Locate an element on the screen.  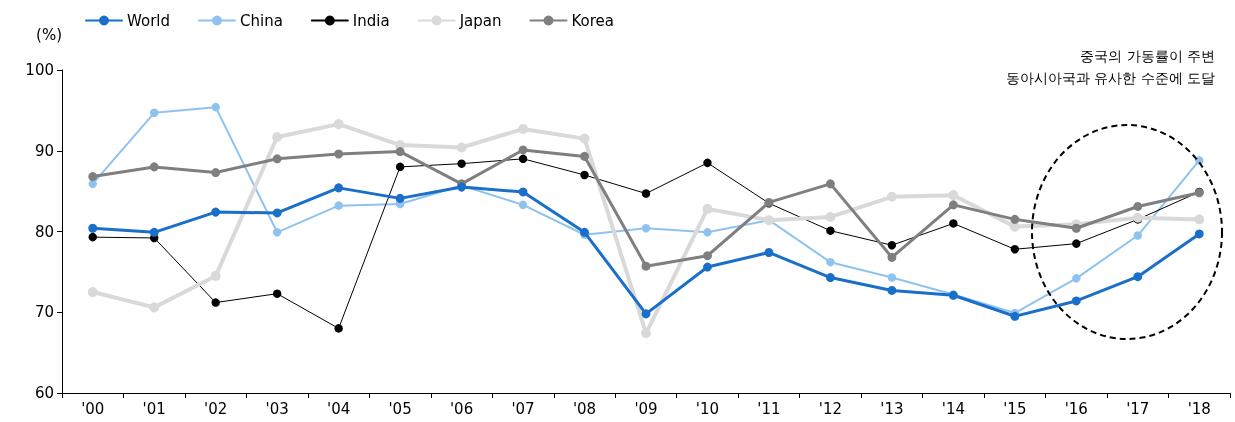
x-tick-label: '02 is located at coordinates (216, 408).